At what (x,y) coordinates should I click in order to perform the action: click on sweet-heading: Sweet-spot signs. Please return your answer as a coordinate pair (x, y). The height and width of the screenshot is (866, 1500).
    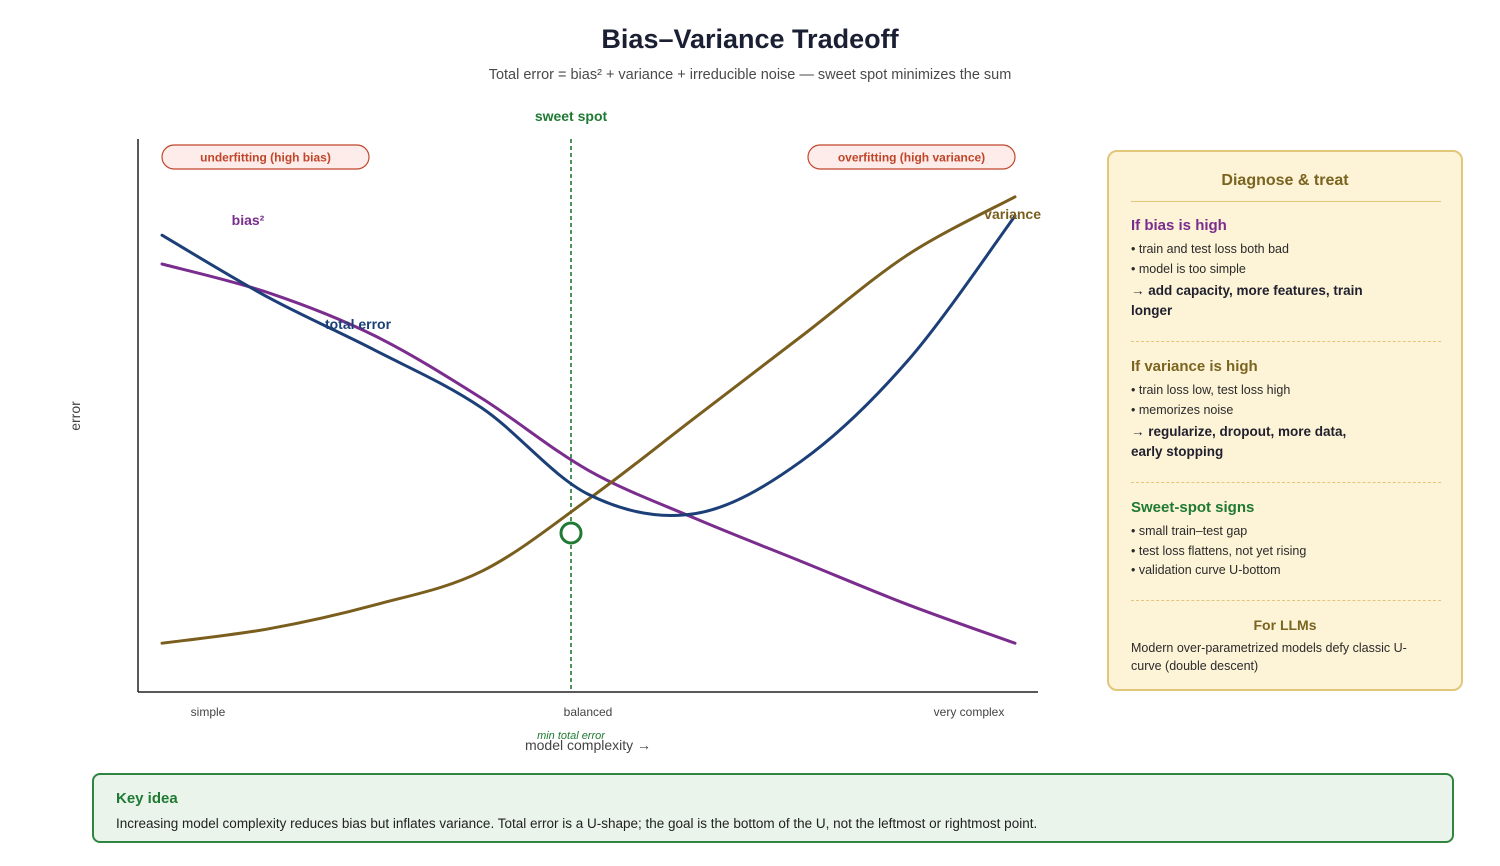
    Looking at the image, I should click on (1193, 507).